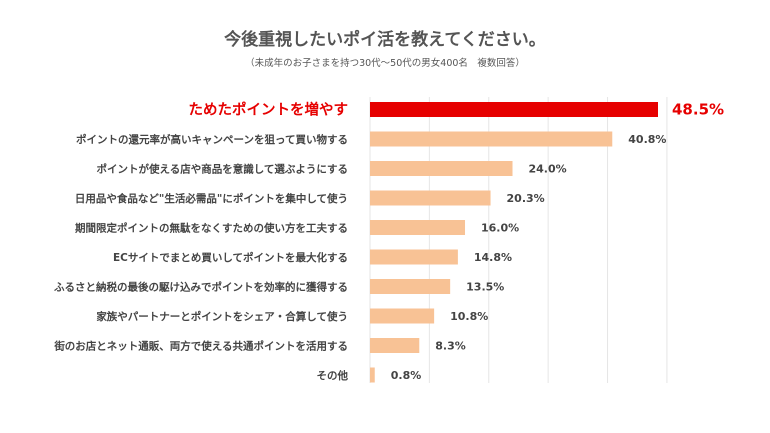 This screenshot has height=433, width=770. What do you see at coordinates (469, 316) in the screenshot?
I see `value-label-7: 10.8%` at bounding box center [469, 316].